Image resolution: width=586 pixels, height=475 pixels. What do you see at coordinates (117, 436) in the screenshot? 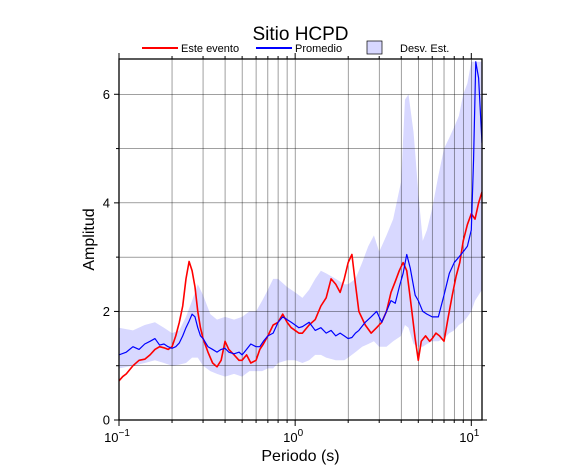
I see `x-tick-label: 10⁻¹` at bounding box center [117, 436].